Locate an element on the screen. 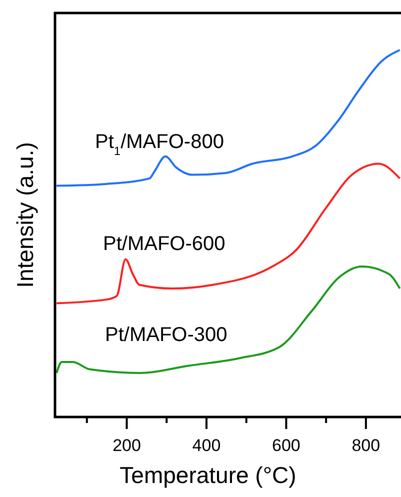  series-label: Pt/MAFO-600 is located at coordinates (164, 244).